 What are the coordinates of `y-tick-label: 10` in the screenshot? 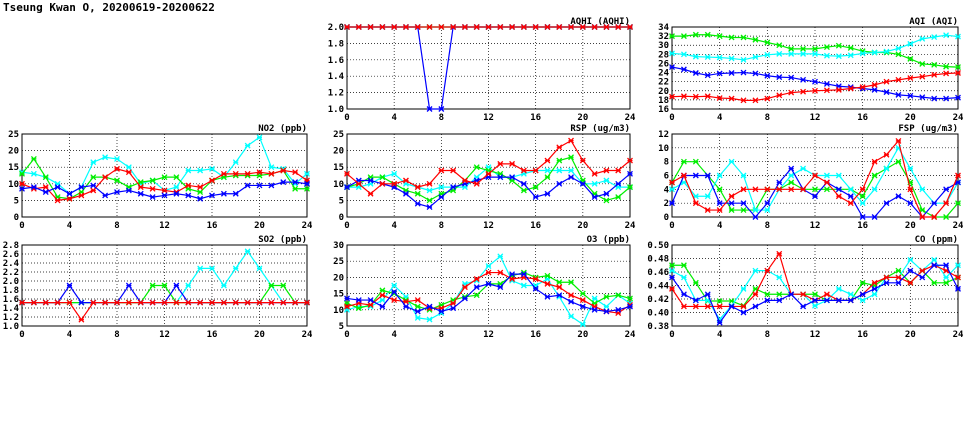 It's located at (13, 185).